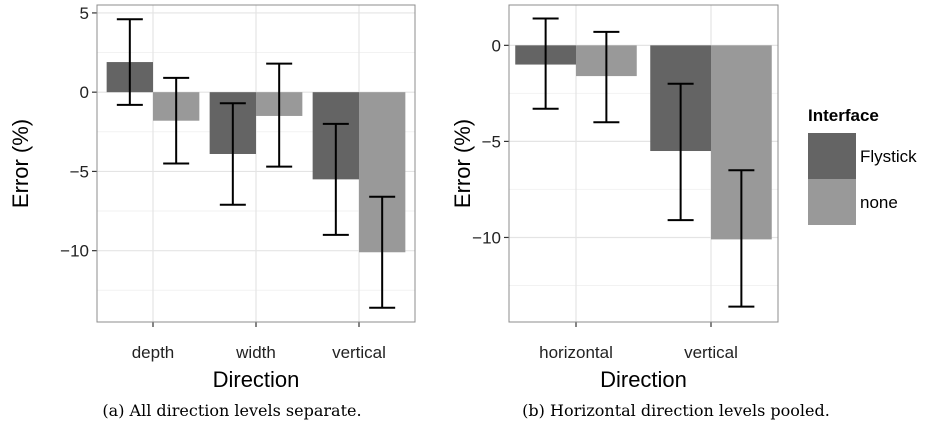  I want to click on legend-swatch-flystick, so click(832, 156).